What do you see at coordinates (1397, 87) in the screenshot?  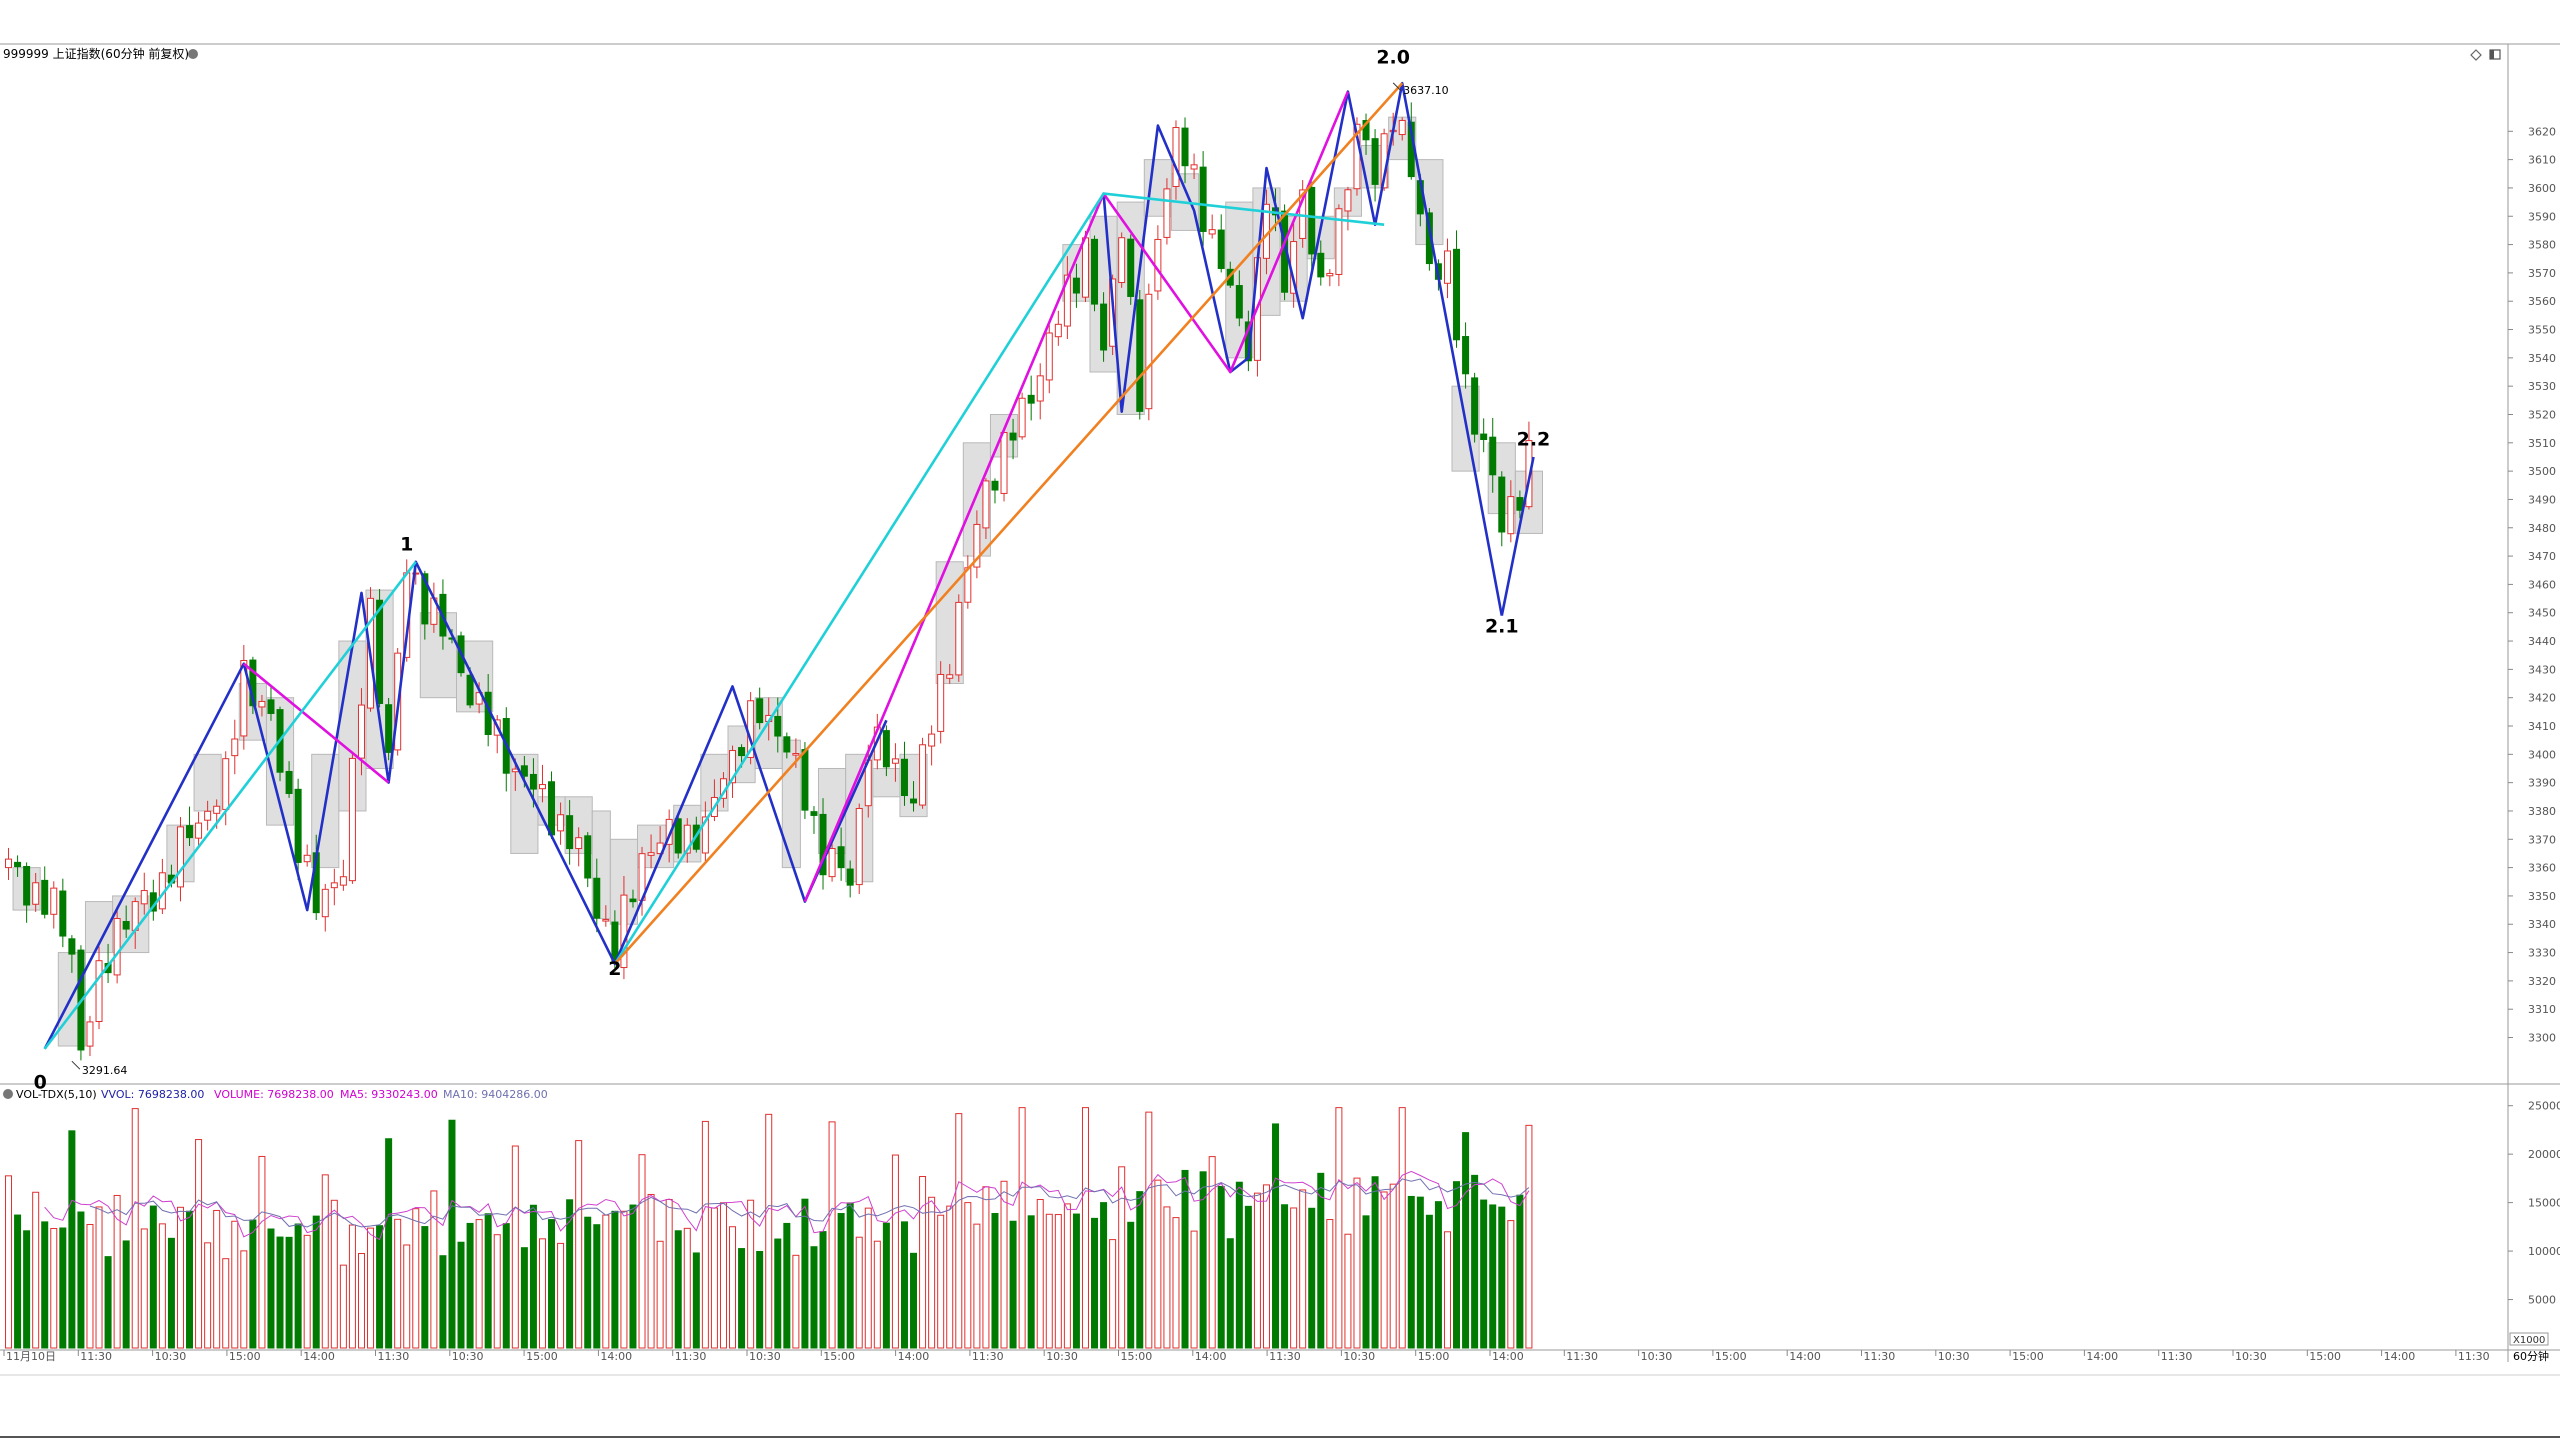 I see `high-marker-arrow` at bounding box center [1397, 87].